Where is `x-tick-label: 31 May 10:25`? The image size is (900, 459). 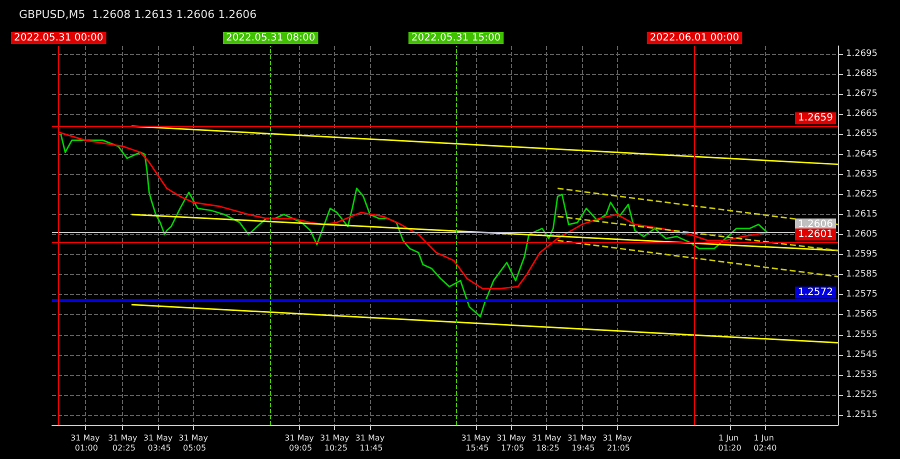 x-tick-label: 31 May 10:25 is located at coordinates (335, 443).